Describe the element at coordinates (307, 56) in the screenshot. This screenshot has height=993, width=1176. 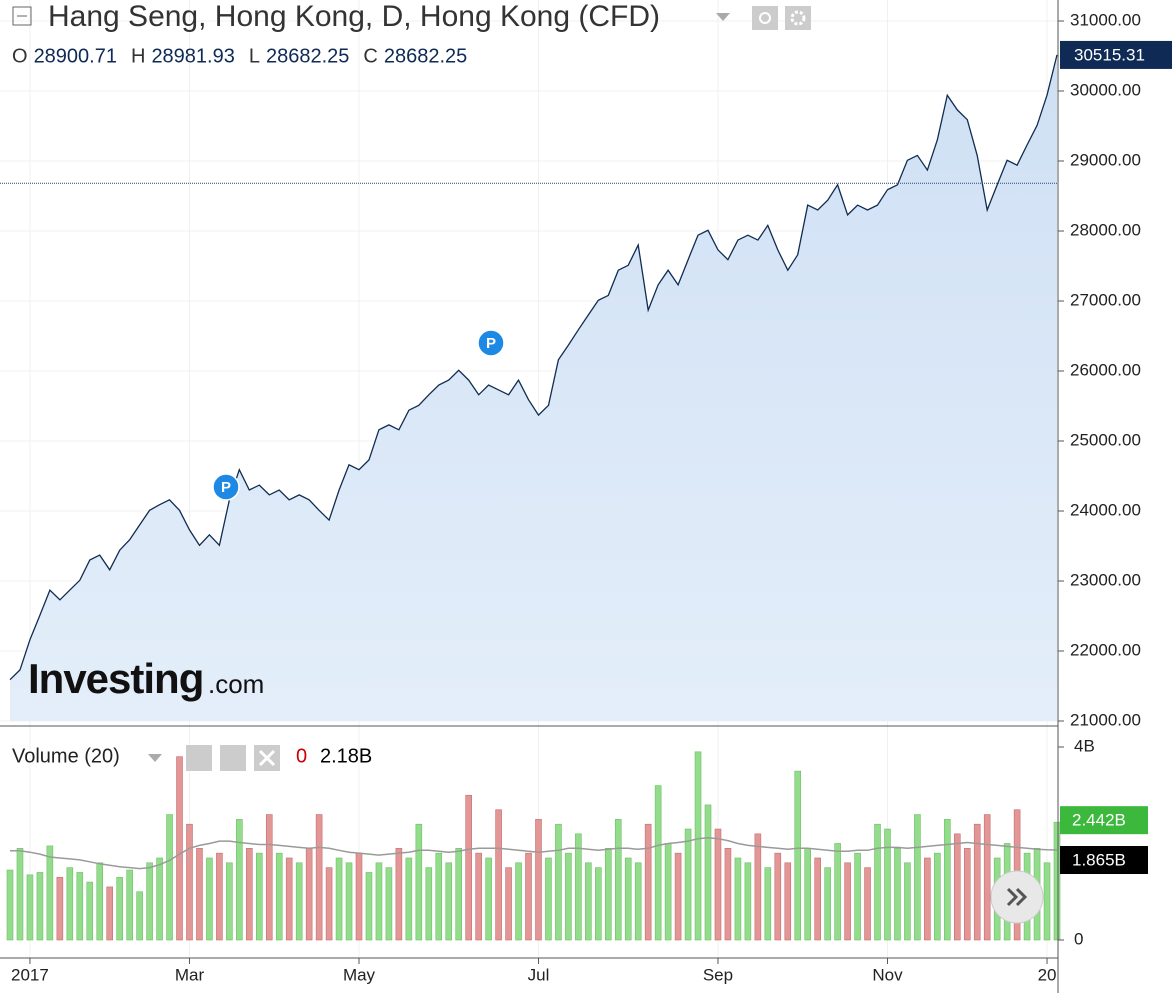
I see `ohlc-value: 28682.25` at that location.